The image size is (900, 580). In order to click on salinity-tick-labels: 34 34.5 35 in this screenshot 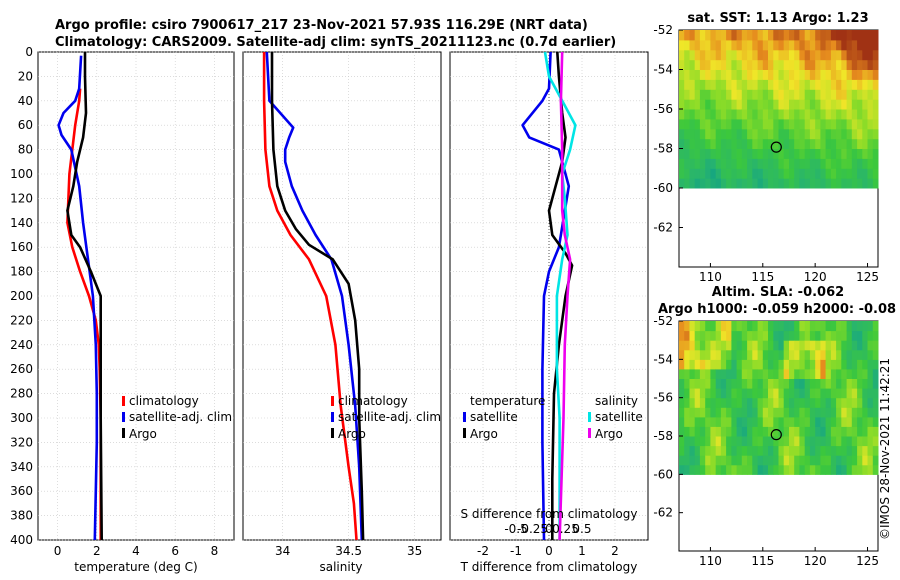, I will do `click(348, 551)`.